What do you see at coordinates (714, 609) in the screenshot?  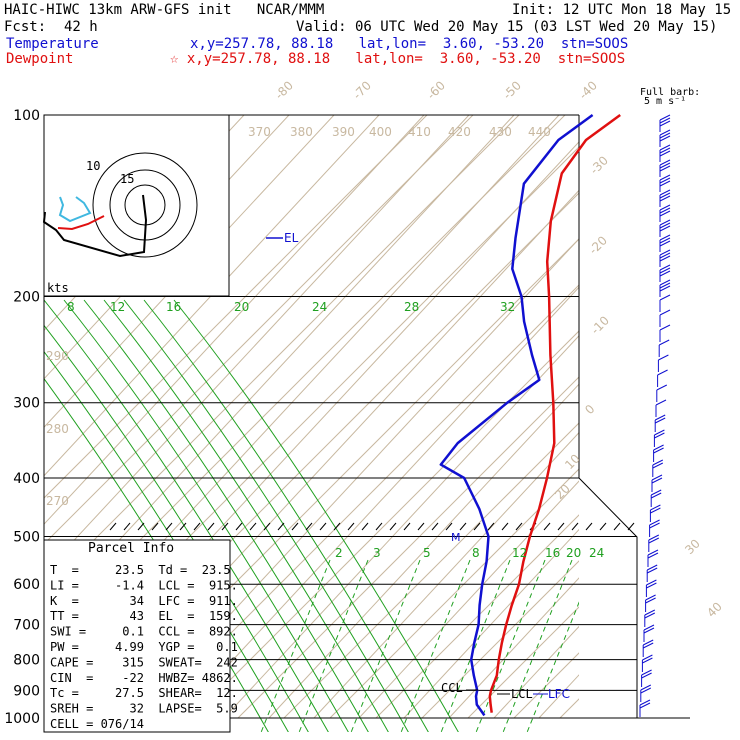 I see `isotherm-label: 40` at bounding box center [714, 609].